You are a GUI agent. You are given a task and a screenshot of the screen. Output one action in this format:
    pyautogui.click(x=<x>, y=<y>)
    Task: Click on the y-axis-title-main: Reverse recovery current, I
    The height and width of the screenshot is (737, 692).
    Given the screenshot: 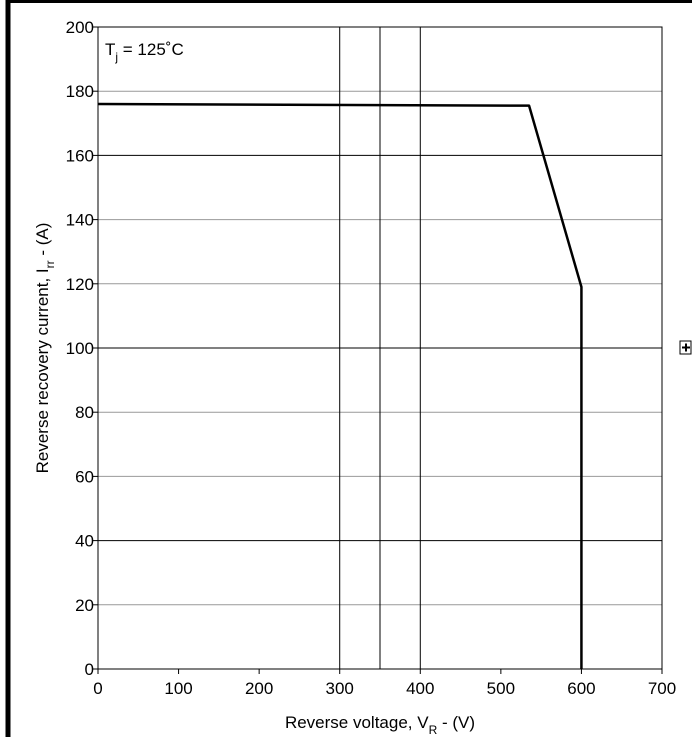 What is the action you would take?
    pyautogui.click(x=42, y=370)
    